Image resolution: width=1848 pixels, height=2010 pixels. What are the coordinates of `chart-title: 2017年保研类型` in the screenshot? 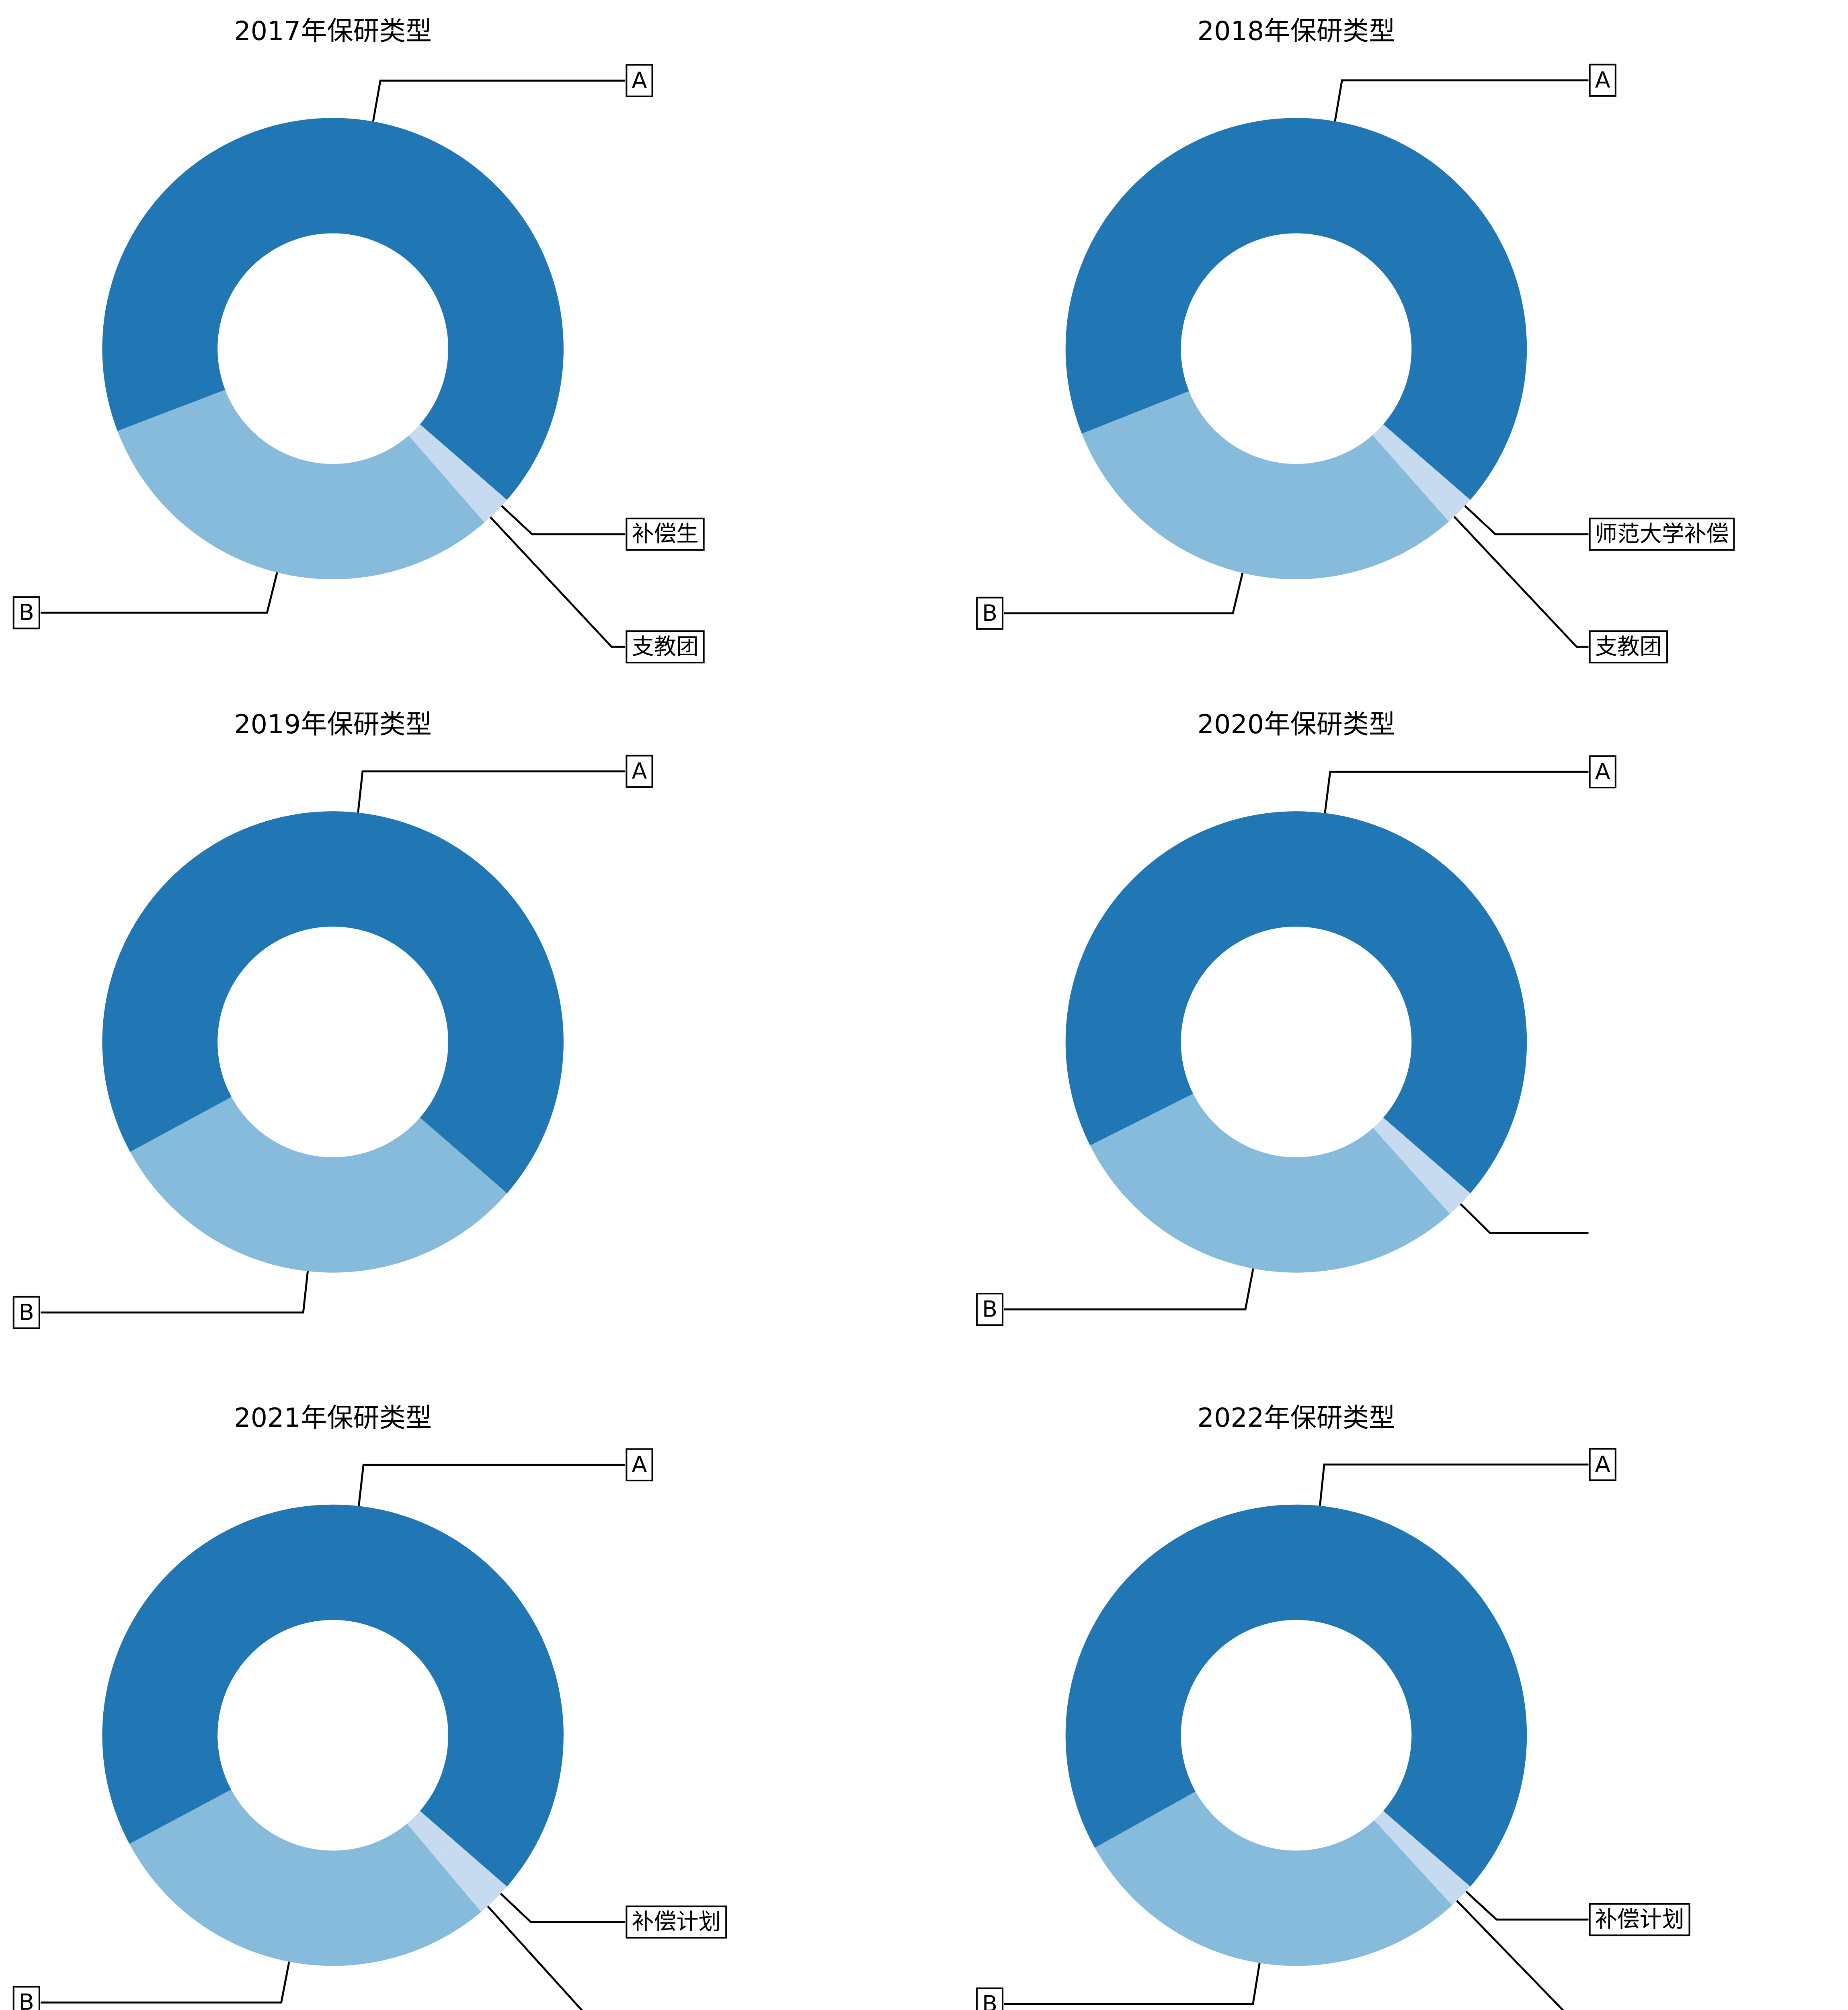 It's located at (333, 31).